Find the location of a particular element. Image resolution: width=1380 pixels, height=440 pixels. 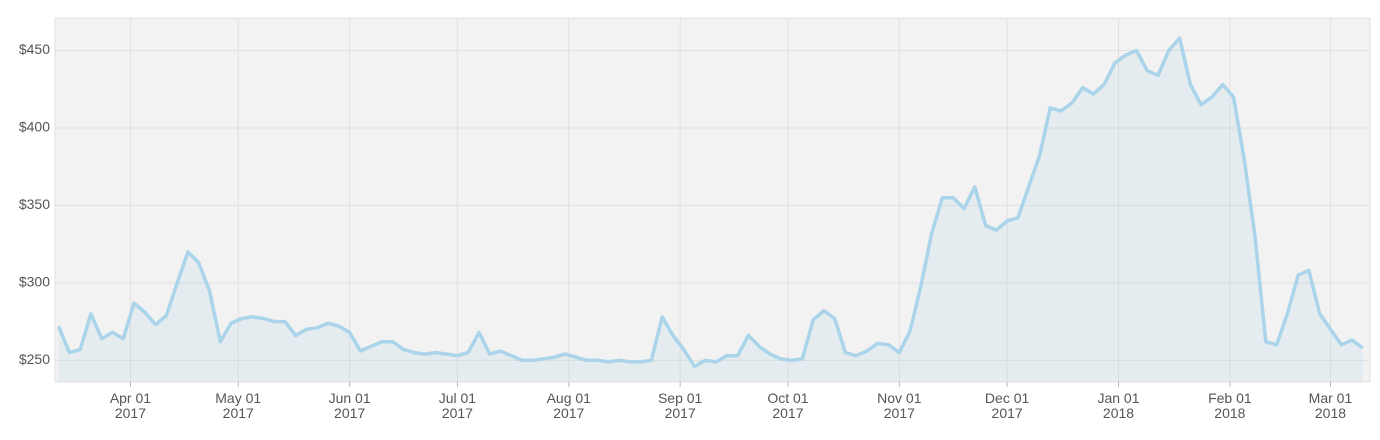

y-tick-label: $350 is located at coordinates (34, 204).